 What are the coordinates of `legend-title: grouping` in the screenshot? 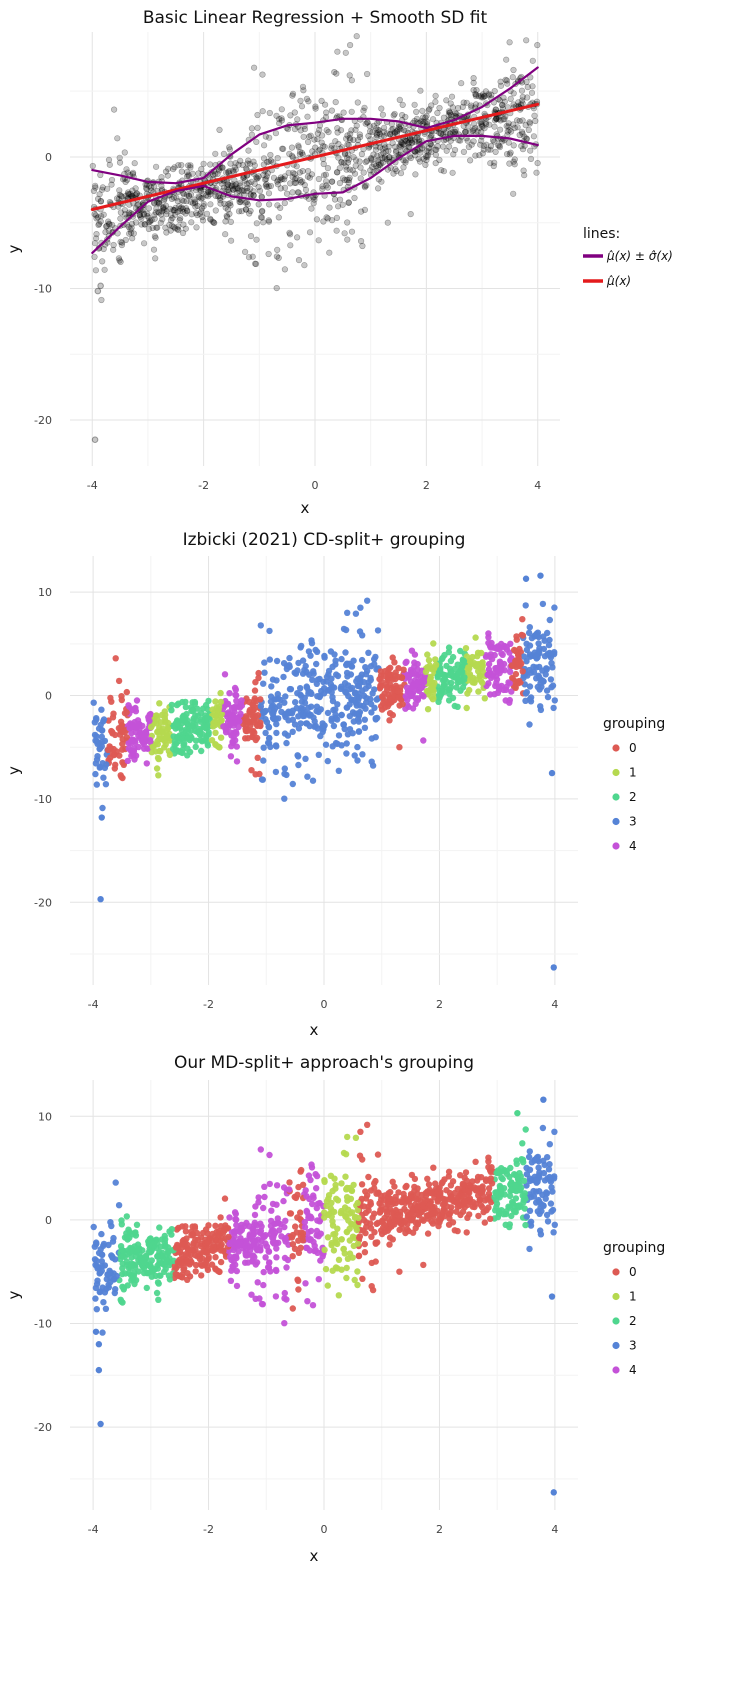 It's located at (634, 724).